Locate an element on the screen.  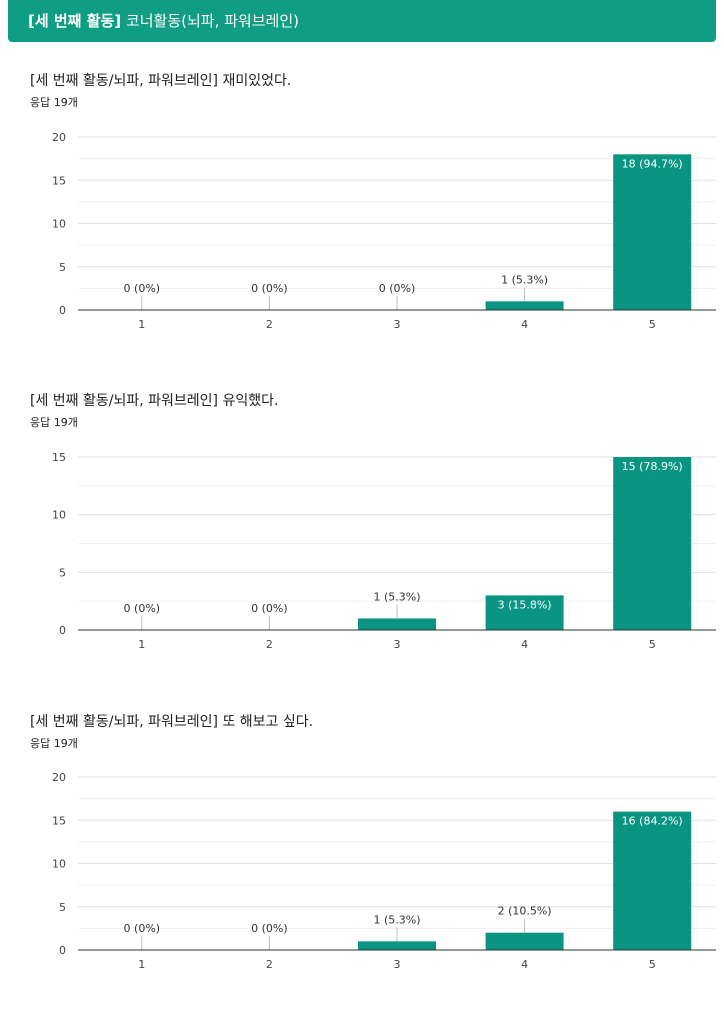
section-header-title: 코너활동(뇌파, 파워브레인) is located at coordinates (210, 21).